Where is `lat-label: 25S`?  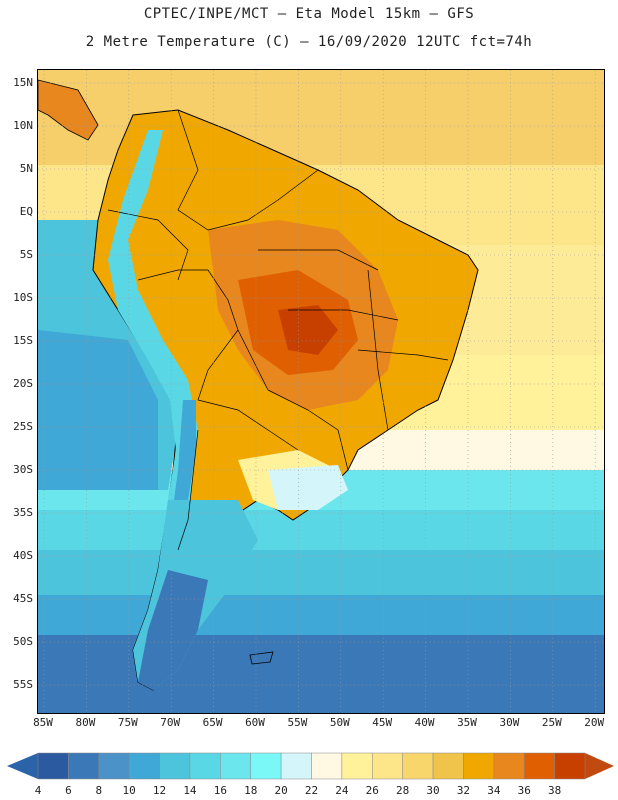 lat-label: 25S is located at coordinates (23, 426).